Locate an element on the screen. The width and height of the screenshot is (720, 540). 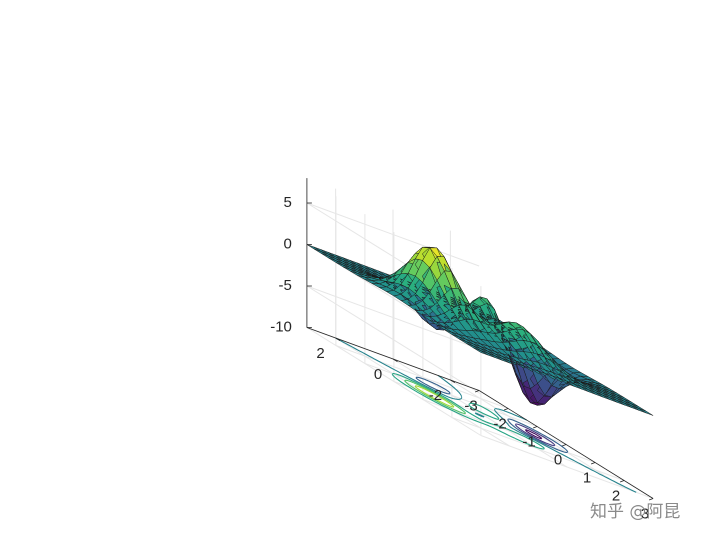
grid-line is located at coordinates (480, 413).